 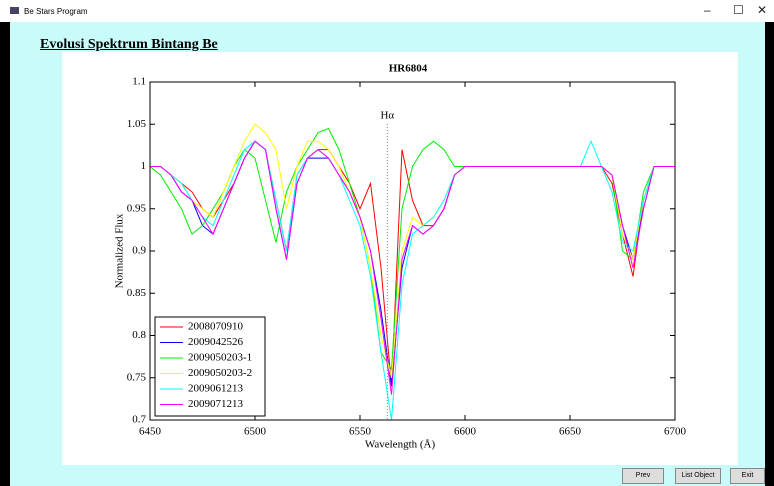 I want to click on y-axis-label: Normalized Flux, so click(x=120, y=250).